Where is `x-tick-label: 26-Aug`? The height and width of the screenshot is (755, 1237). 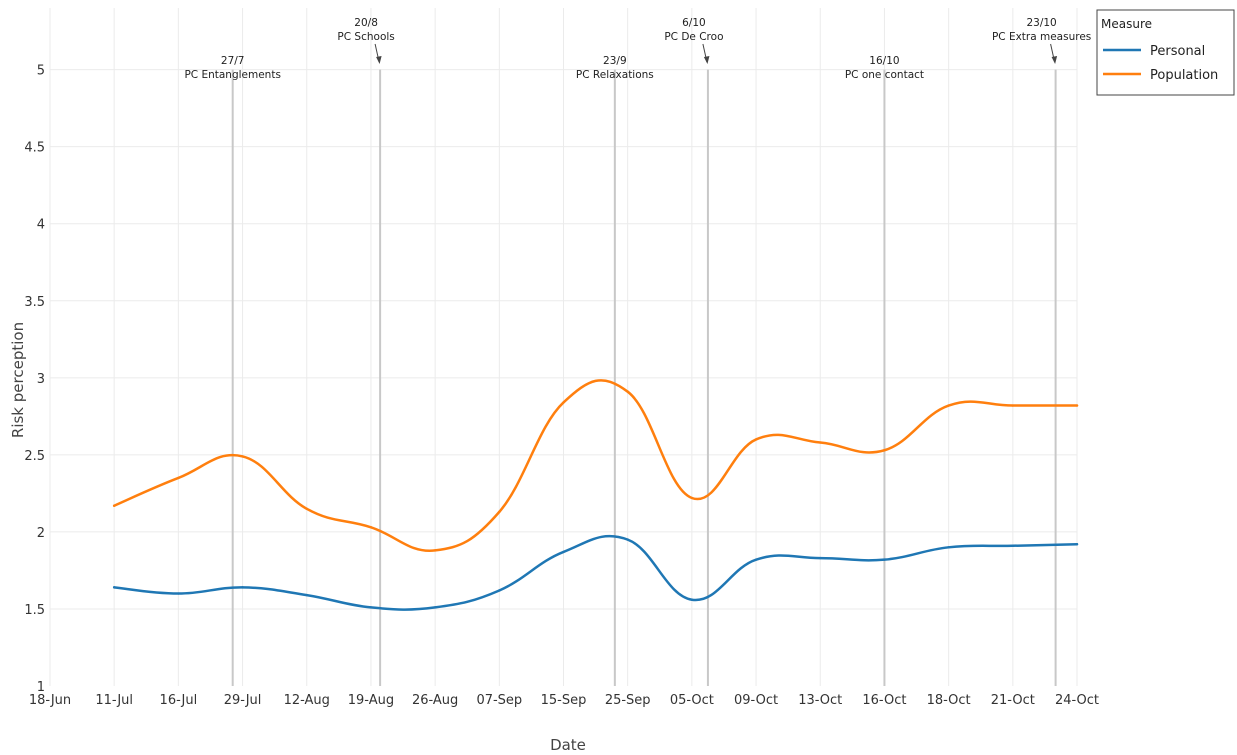
x-tick-label: 26-Aug is located at coordinates (435, 700).